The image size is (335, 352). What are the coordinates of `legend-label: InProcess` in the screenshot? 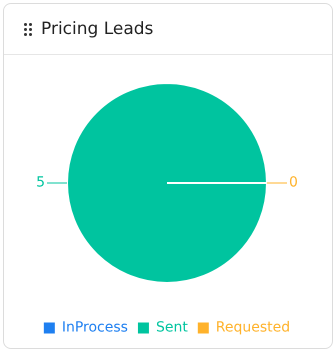 It's located at (95, 328).